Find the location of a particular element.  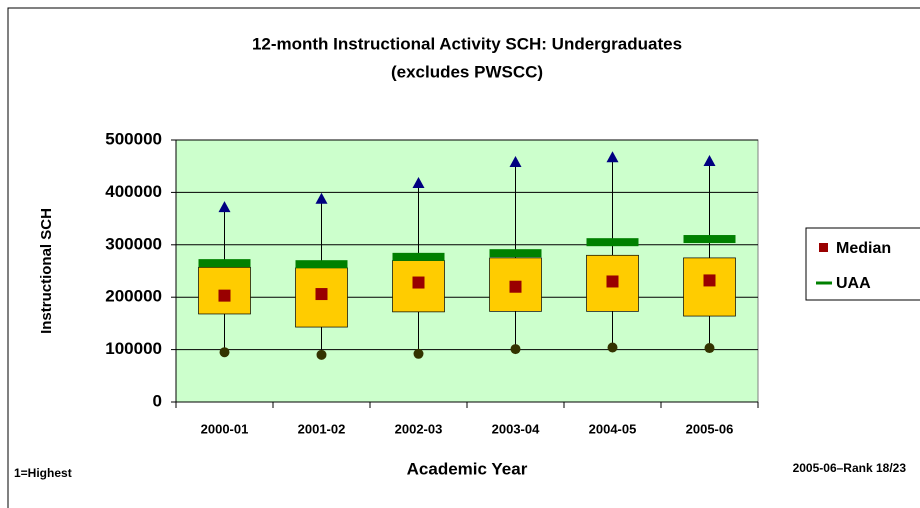

annotation: 1=Highest is located at coordinates (43, 473).